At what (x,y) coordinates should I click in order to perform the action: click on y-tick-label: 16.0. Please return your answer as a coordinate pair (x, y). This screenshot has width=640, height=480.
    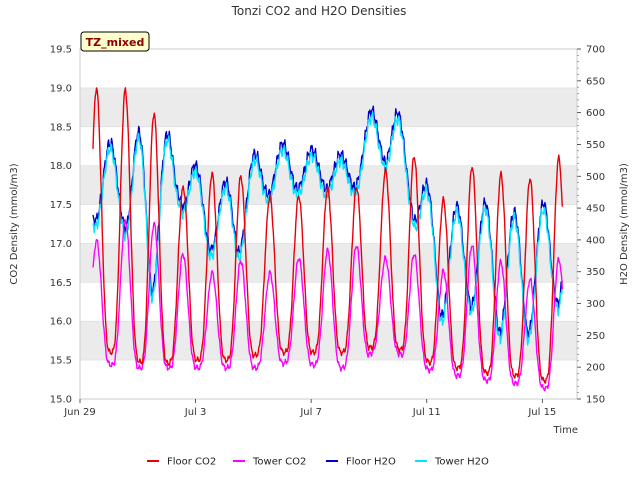
    Looking at the image, I should click on (61, 322).